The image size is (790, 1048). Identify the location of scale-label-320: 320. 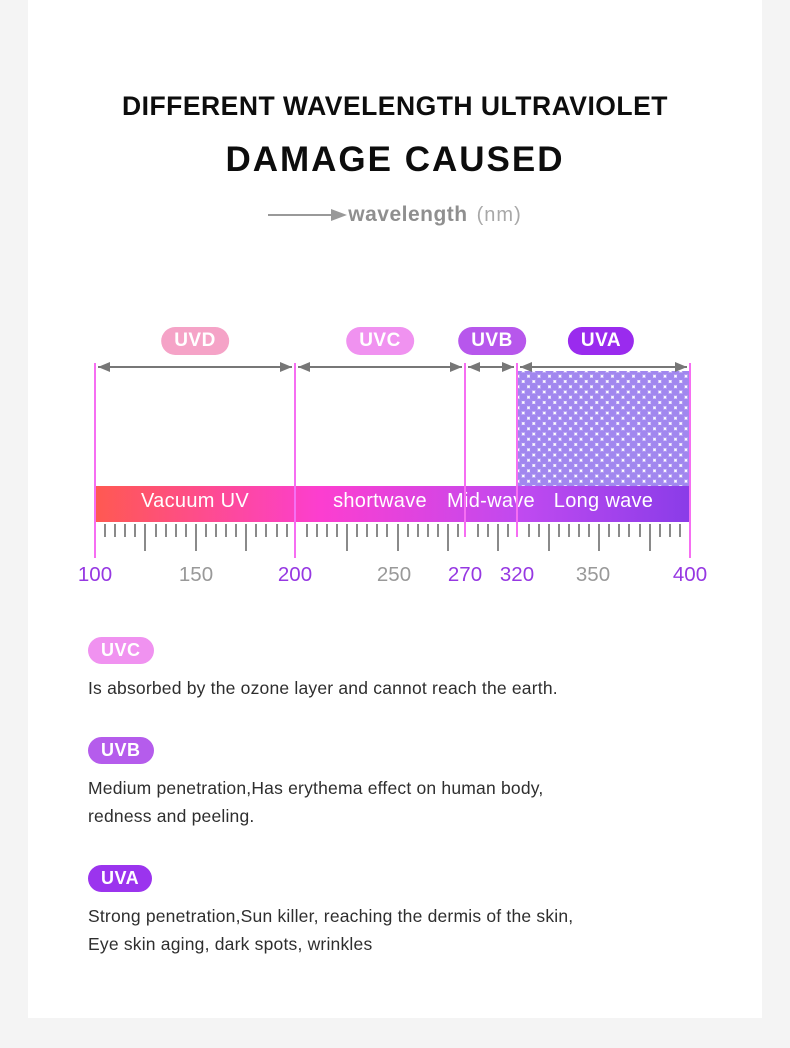
(517, 574).